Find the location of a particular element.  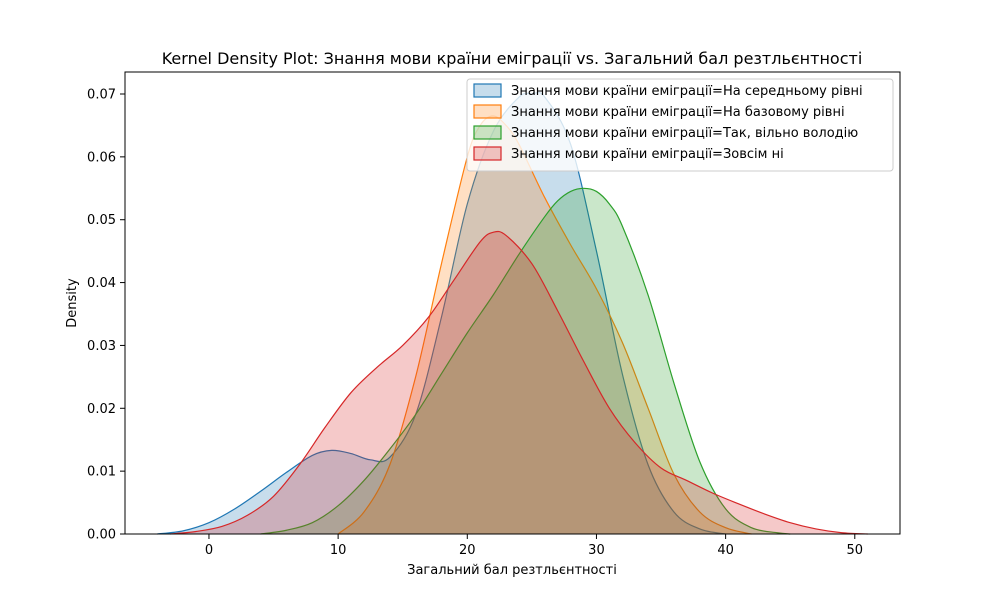

x-tick-label: 0 is located at coordinates (209, 550).